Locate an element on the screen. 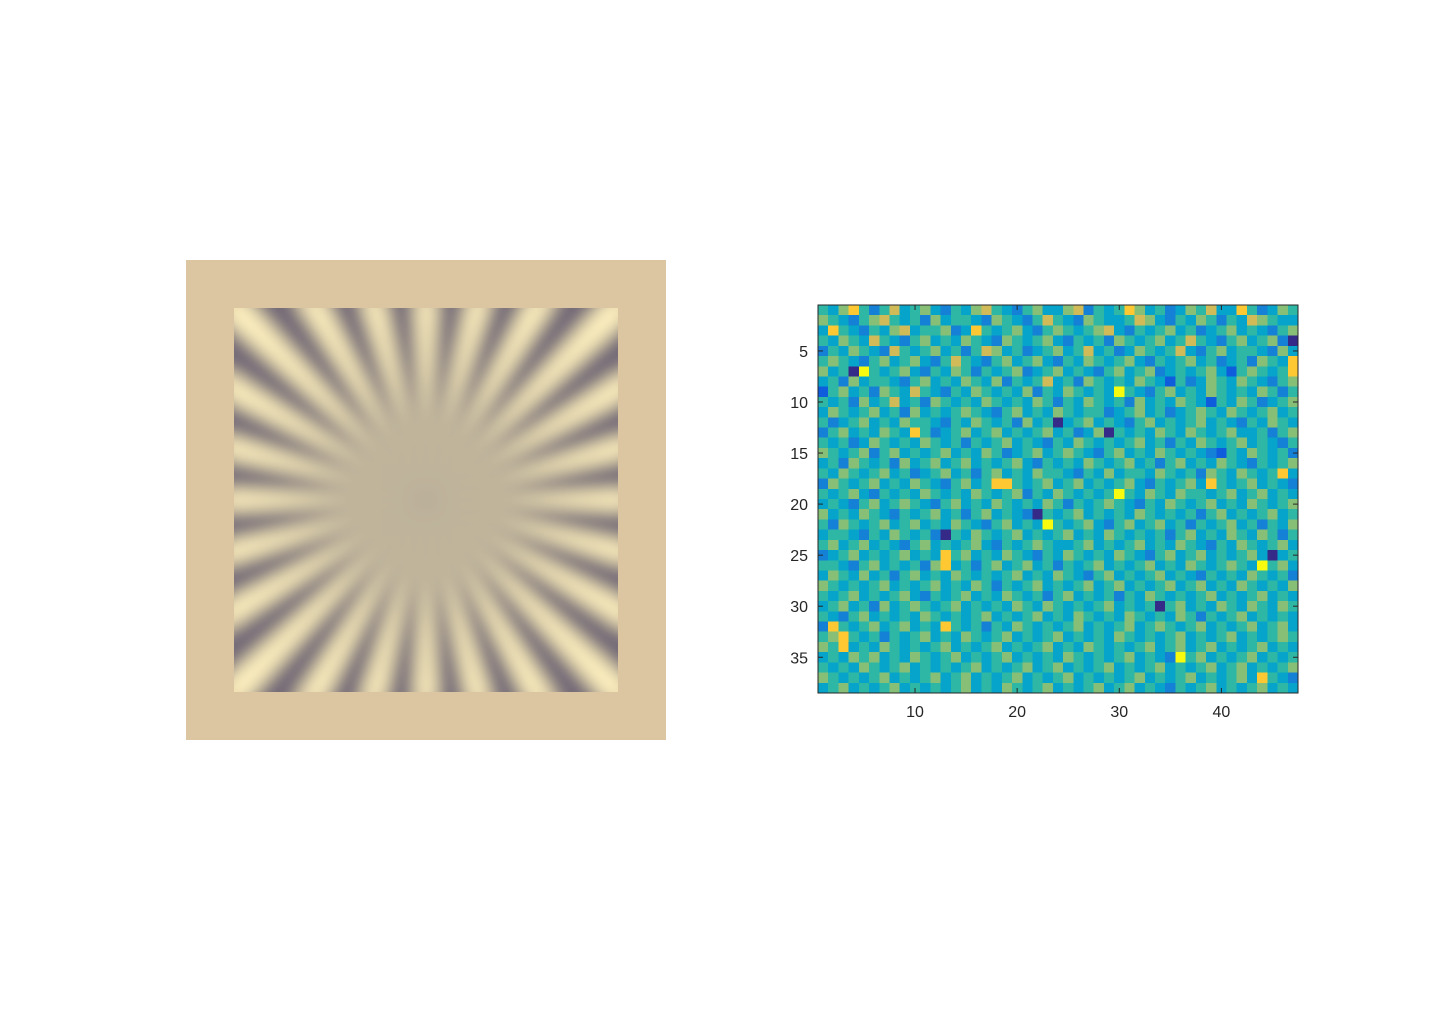  star-spoke is located at coordinates (446, 596).